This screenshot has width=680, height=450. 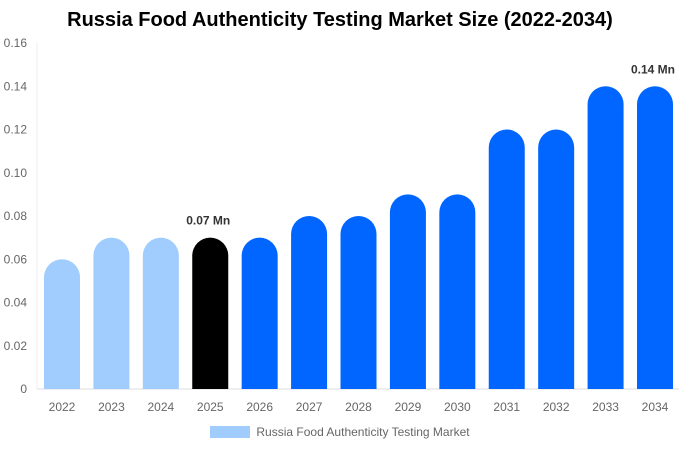 What do you see at coordinates (653, 69) in the screenshot?
I see `data-label: 0.14 Mn` at bounding box center [653, 69].